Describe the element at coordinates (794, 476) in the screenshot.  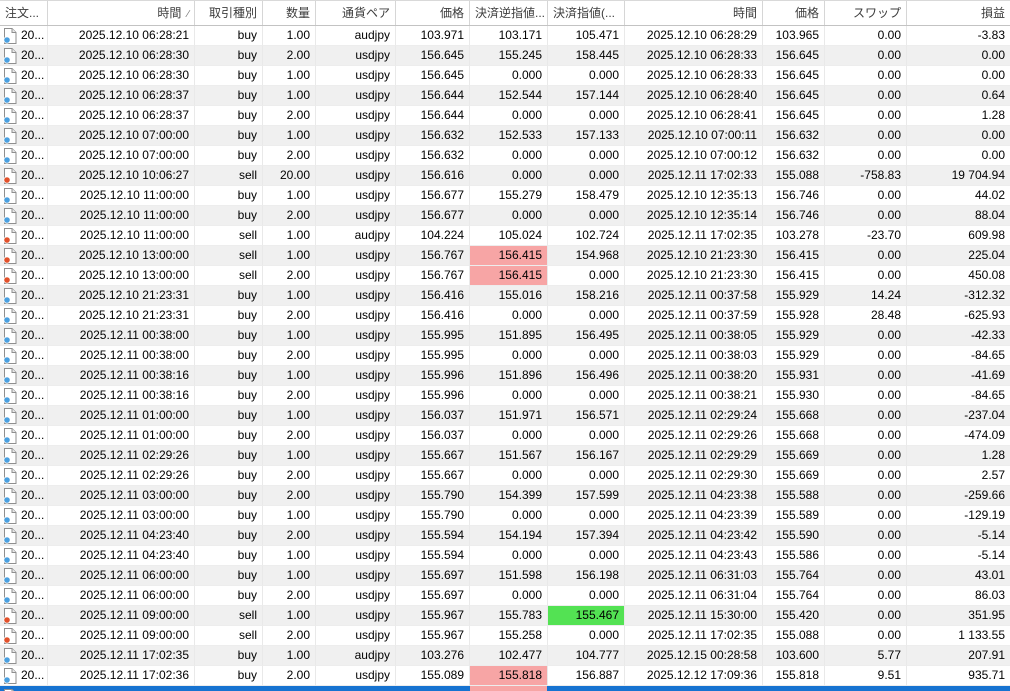
I see `price-close-cell: 155.669` at that location.